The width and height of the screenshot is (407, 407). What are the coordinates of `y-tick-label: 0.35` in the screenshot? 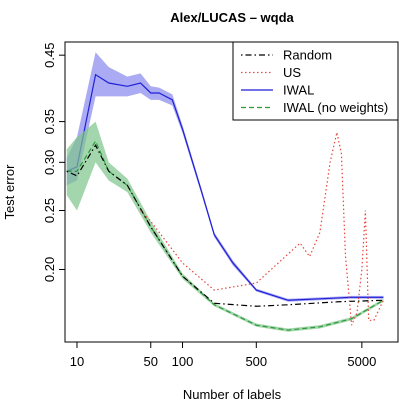 It's located at (49, 121).